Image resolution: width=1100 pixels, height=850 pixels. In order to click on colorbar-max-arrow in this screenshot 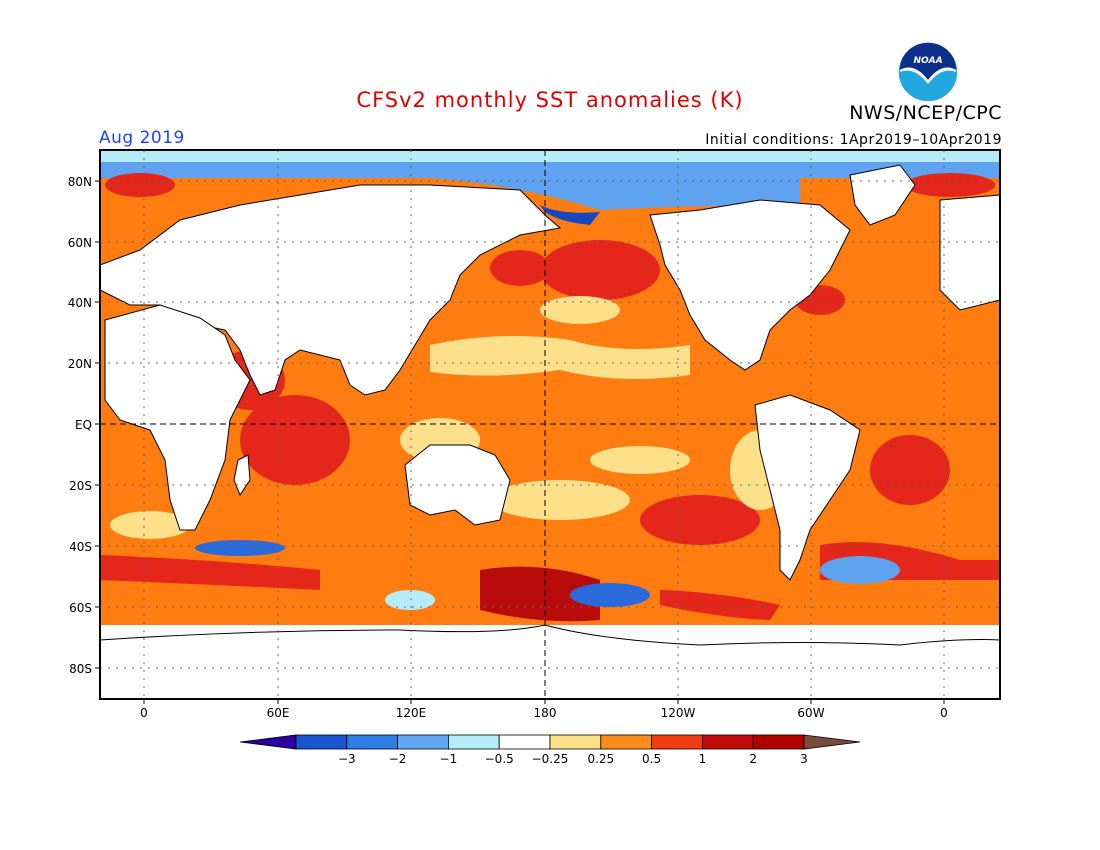, I will do `click(832, 742)`.